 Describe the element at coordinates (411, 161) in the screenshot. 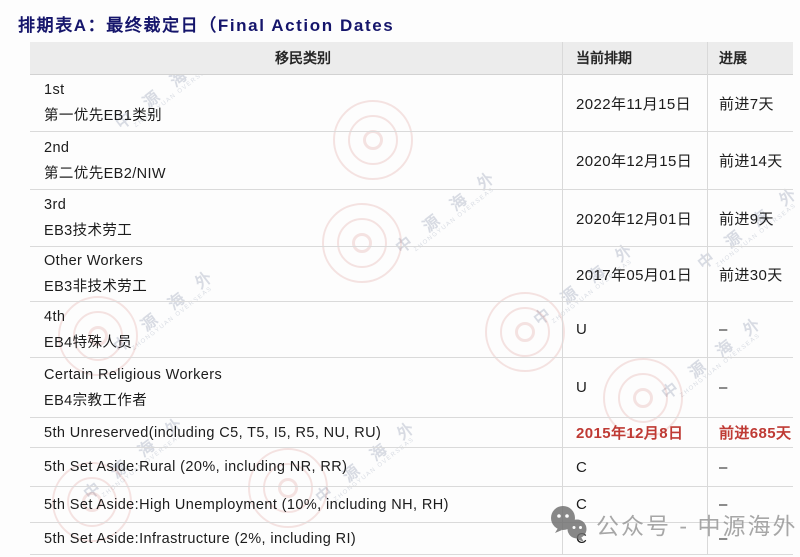

I see `table-row-eb2: 2nd 第二优先EB2/NIW 2020年12月15日 前进14天` at that location.